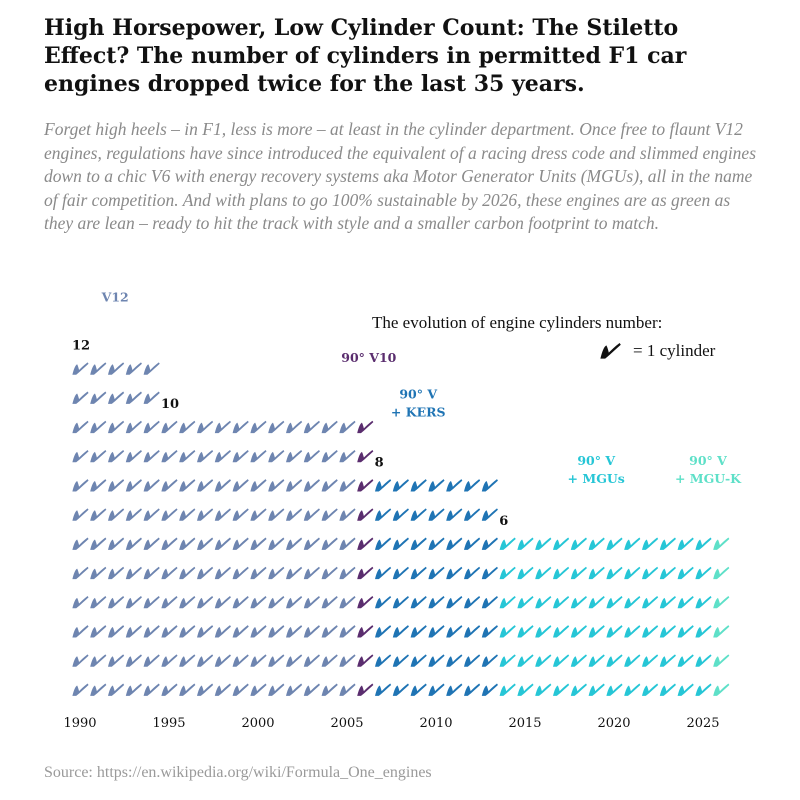  What do you see at coordinates (674, 350) in the screenshot?
I see `legend-label: = 1 cylinder` at bounding box center [674, 350].